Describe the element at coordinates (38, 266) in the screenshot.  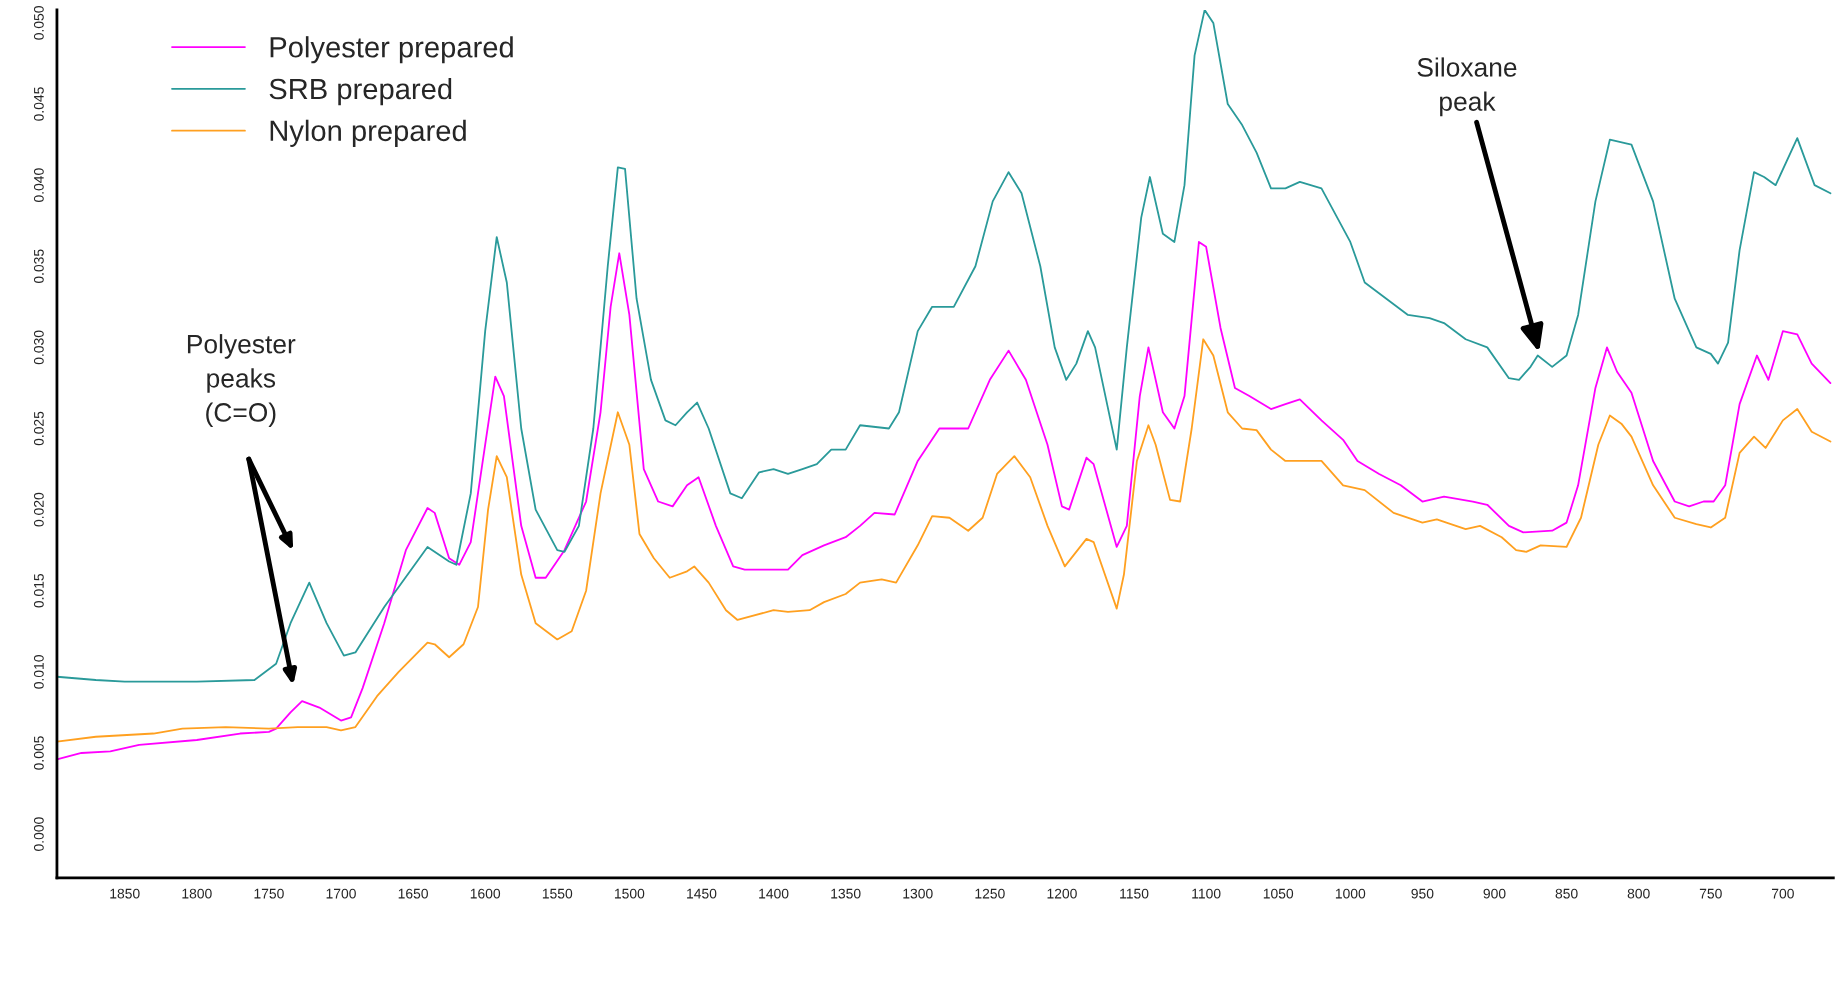
I see `y-tick-label: 0.035` at that location.